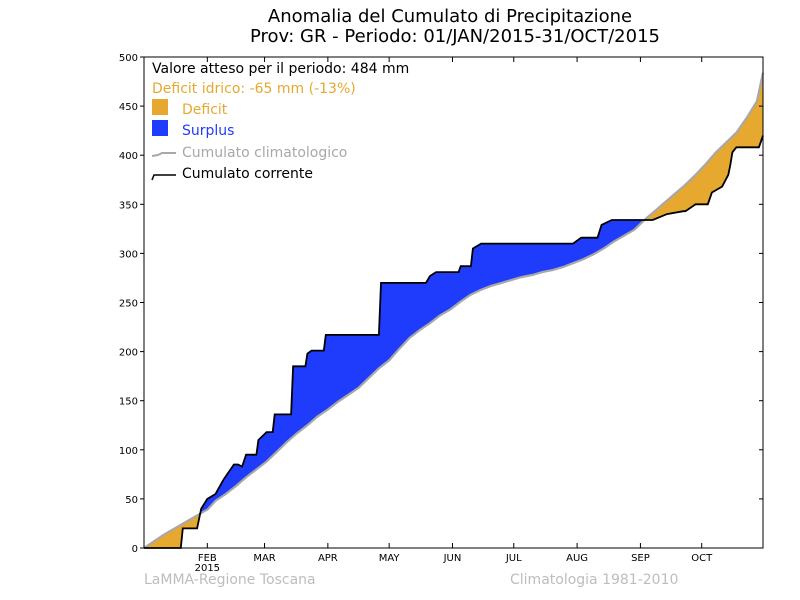 The image size is (800, 600). I want to click on y-tick-label: 100, so click(128, 451).